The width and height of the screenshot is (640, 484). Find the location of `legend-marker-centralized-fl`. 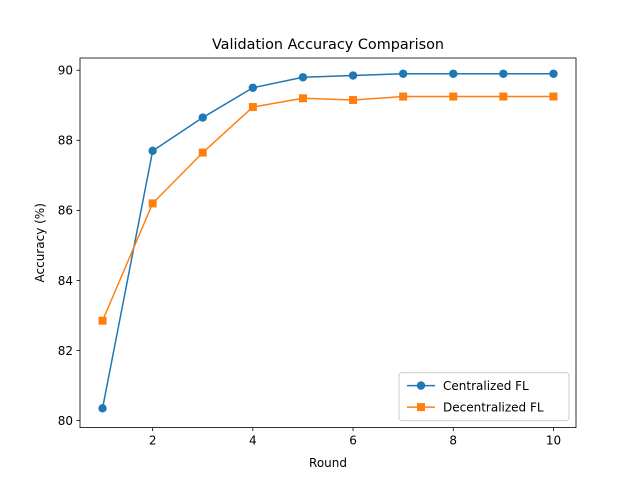

legend-marker-centralized-fl is located at coordinates (421, 385).